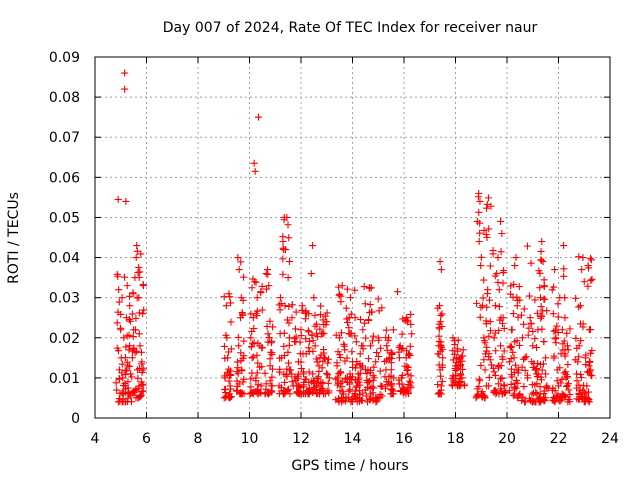 This screenshot has width=640, height=480. I want to click on x-tick-label: 14, so click(353, 439).